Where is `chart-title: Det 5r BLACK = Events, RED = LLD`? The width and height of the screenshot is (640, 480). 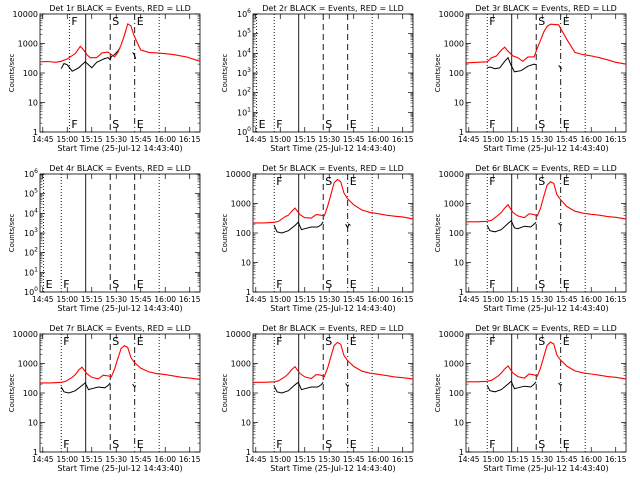
chart-title: Det 5r BLACK = Events, RED = LLD is located at coordinates (333, 168).